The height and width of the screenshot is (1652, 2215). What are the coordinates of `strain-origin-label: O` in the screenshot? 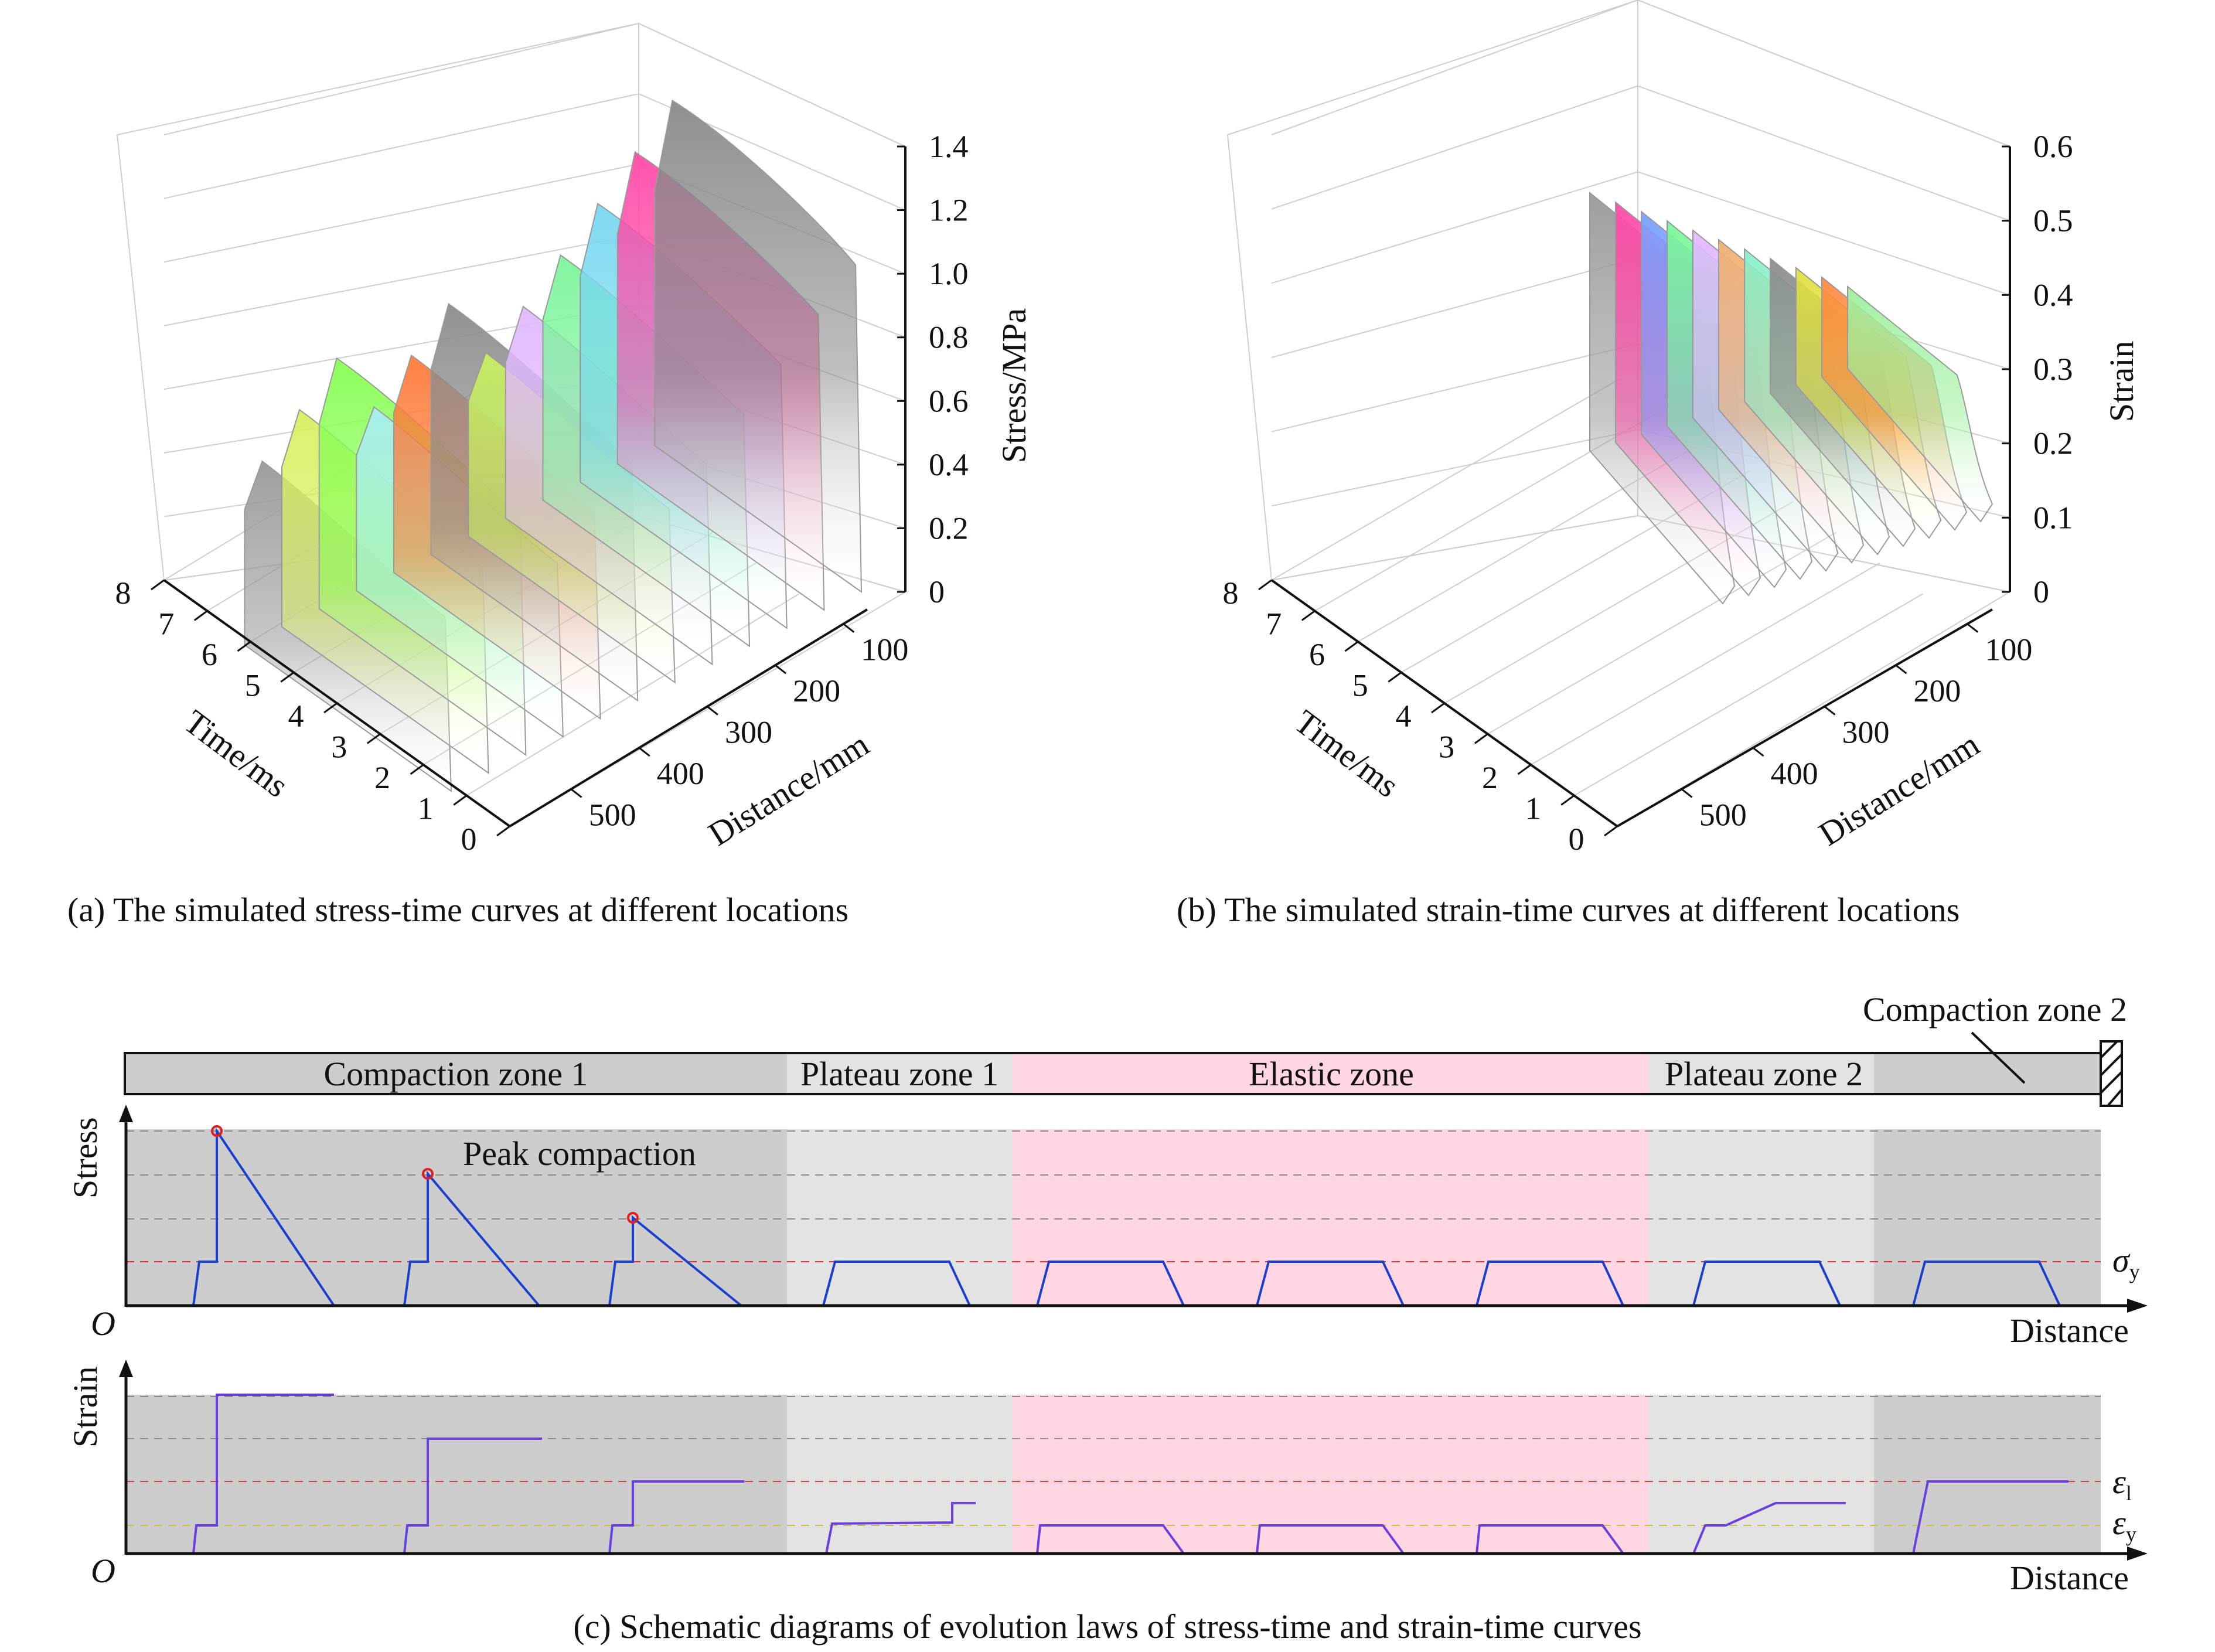 It's located at (103, 1571).